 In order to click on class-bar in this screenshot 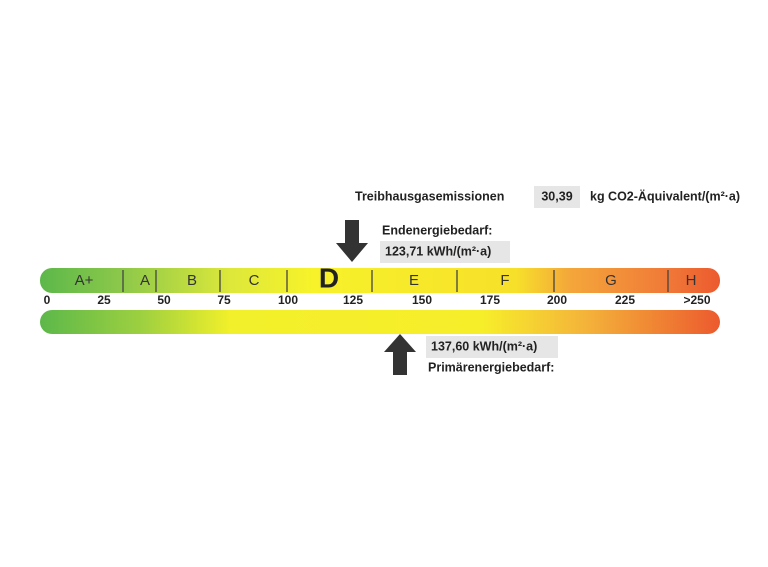, I will do `click(380, 280)`.